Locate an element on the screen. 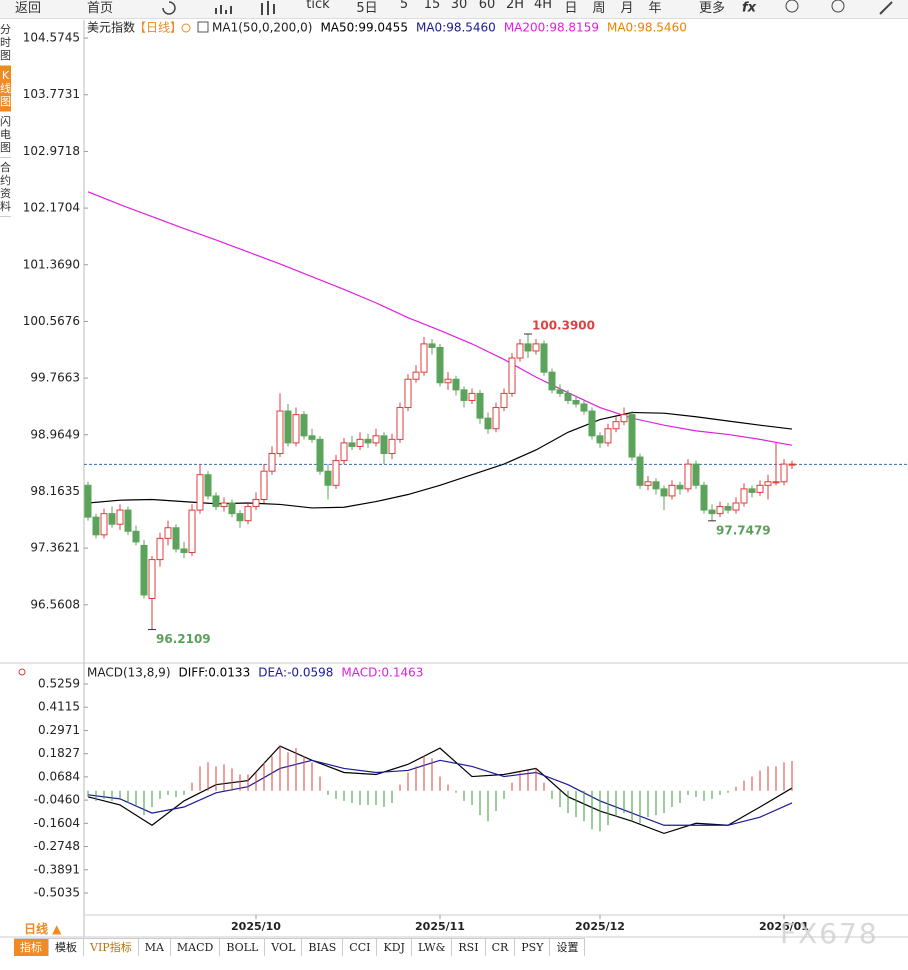  side-tab: 闪电图 is located at coordinates (5, 135).